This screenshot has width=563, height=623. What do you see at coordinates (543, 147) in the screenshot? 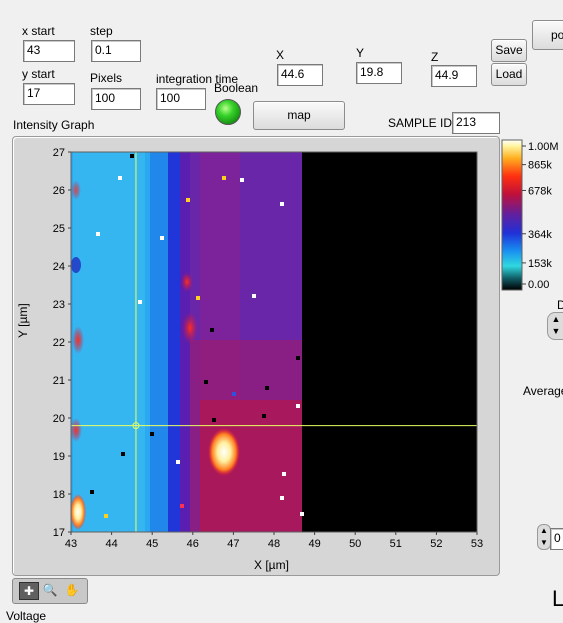
I see `colorbar-tick-label: 1.00M` at bounding box center [543, 147].